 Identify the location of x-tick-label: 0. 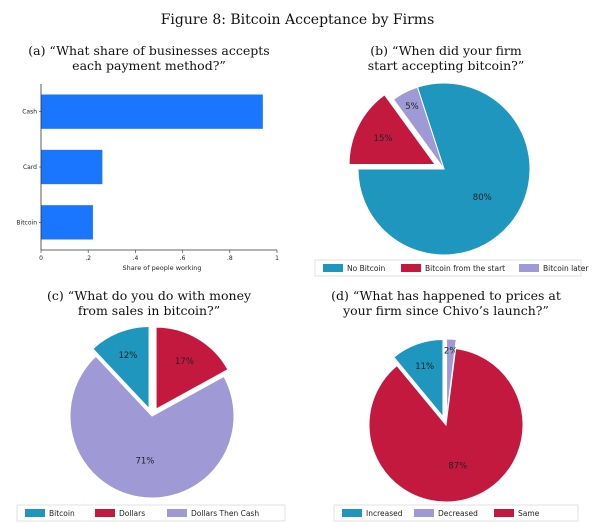
(41, 258).